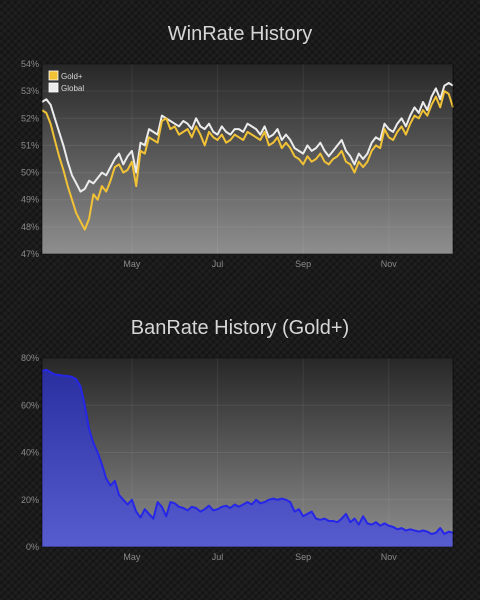 This screenshot has width=480, height=600. Describe the element at coordinates (30, 200) in the screenshot. I see `y-tick-label: 49%` at that location.